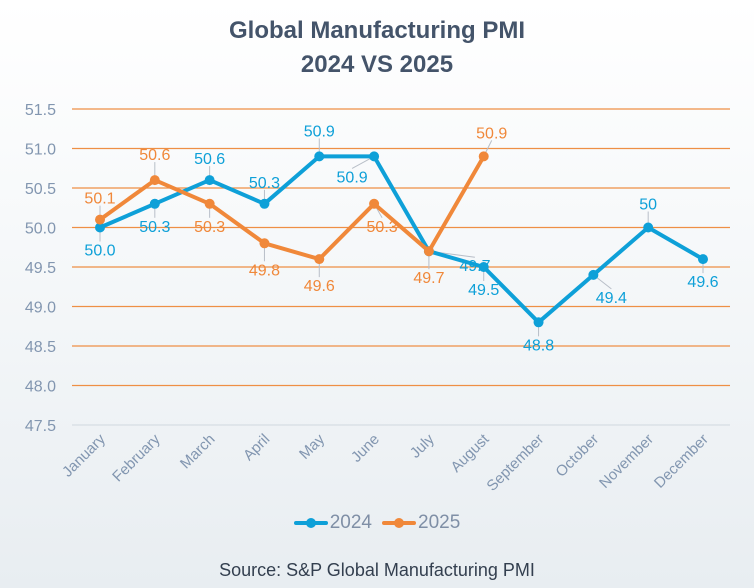 This screenshot has width=754, height=588. What do you see at coordinates (377, 48) in the screenshot?
I see `chart-title: Global Manufacturing PMI 2024 VS 2025` at bounding box center [377, 48].